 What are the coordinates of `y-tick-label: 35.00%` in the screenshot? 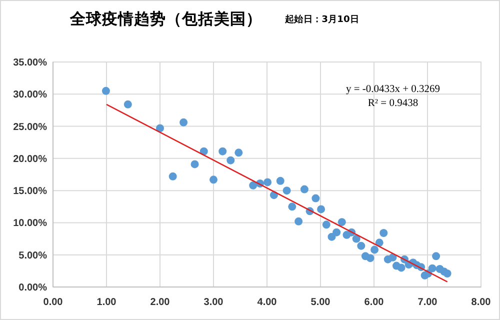 It's located at (30, 63).